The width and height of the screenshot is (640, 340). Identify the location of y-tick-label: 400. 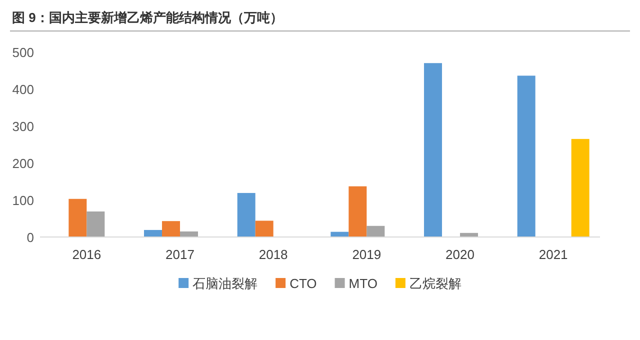
(23, 89).